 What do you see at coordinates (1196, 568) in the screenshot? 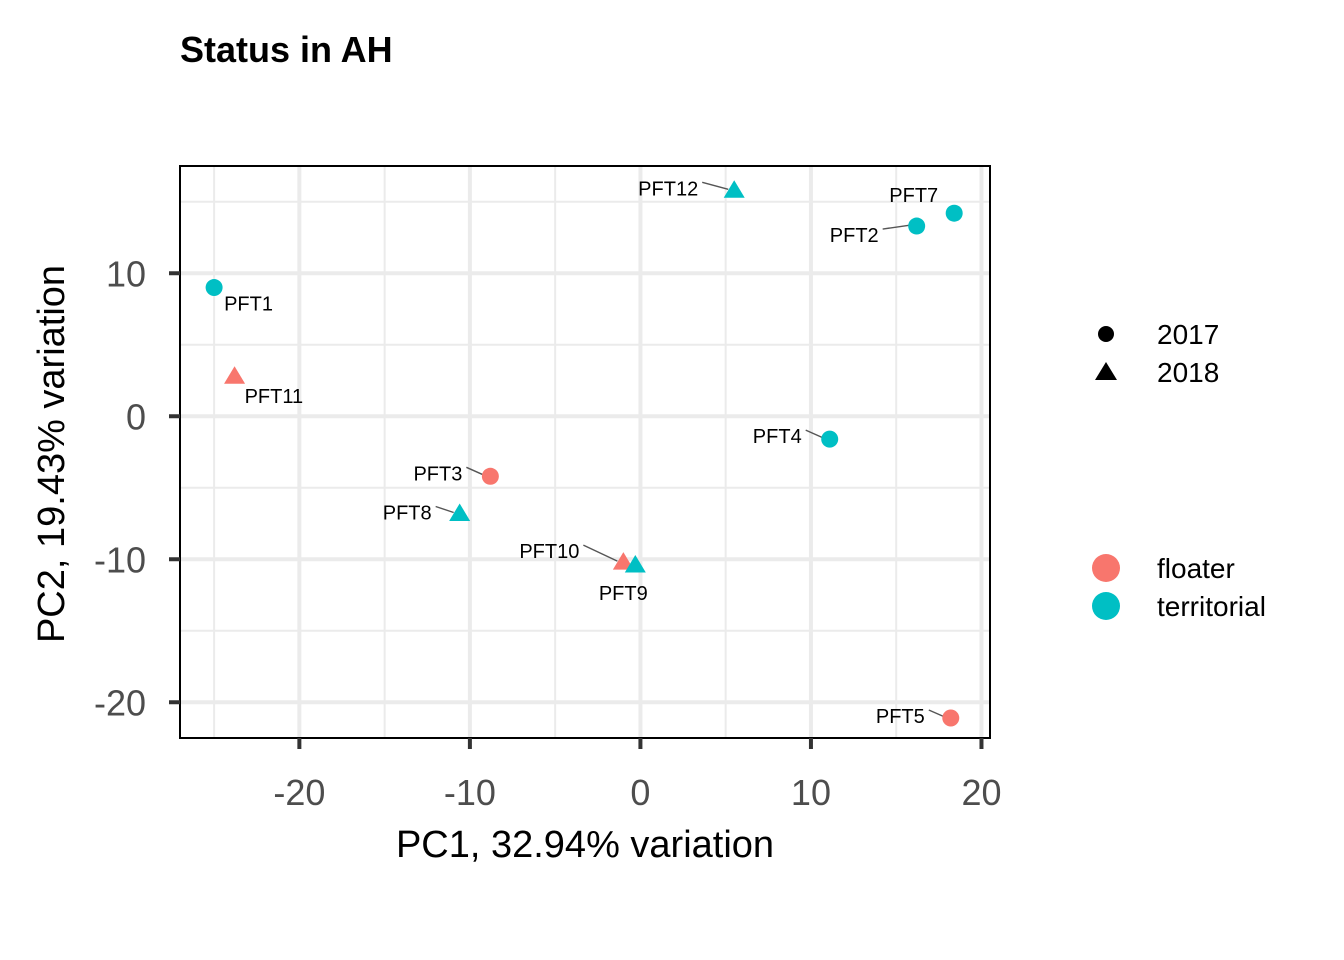
I see `legend-label-status: floater` at bounding box center [1196, 568].